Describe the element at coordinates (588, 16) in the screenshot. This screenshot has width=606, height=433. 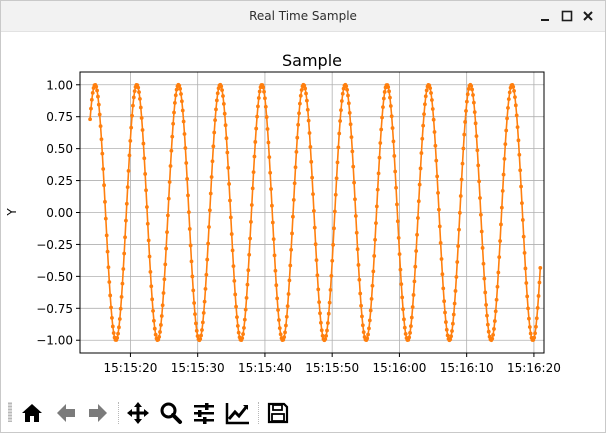
I see `close-button` at that location.